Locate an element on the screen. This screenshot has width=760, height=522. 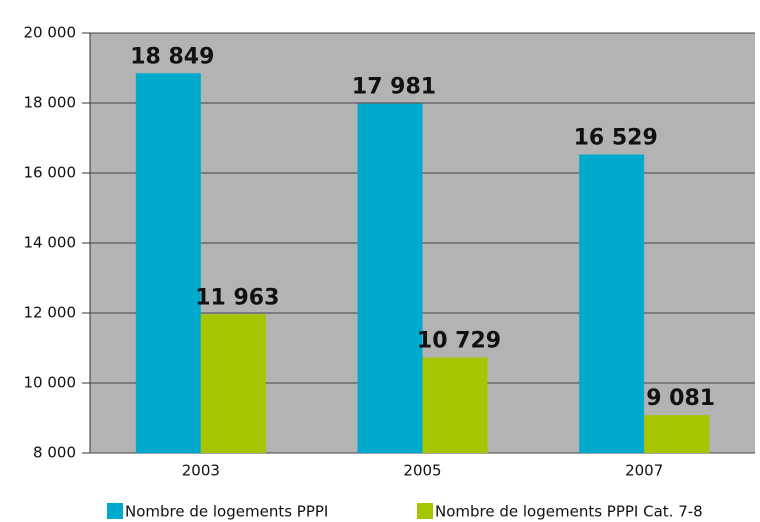
value-label: 16 529 is located at coordinates (616, 137).